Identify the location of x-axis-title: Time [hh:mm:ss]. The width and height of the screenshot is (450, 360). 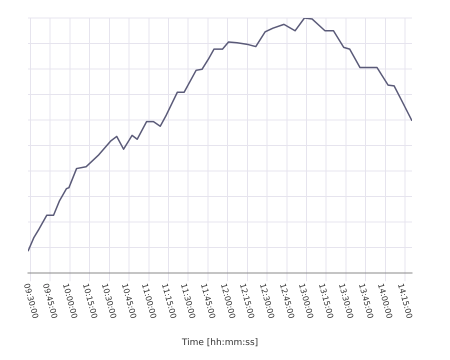
(219, 343).